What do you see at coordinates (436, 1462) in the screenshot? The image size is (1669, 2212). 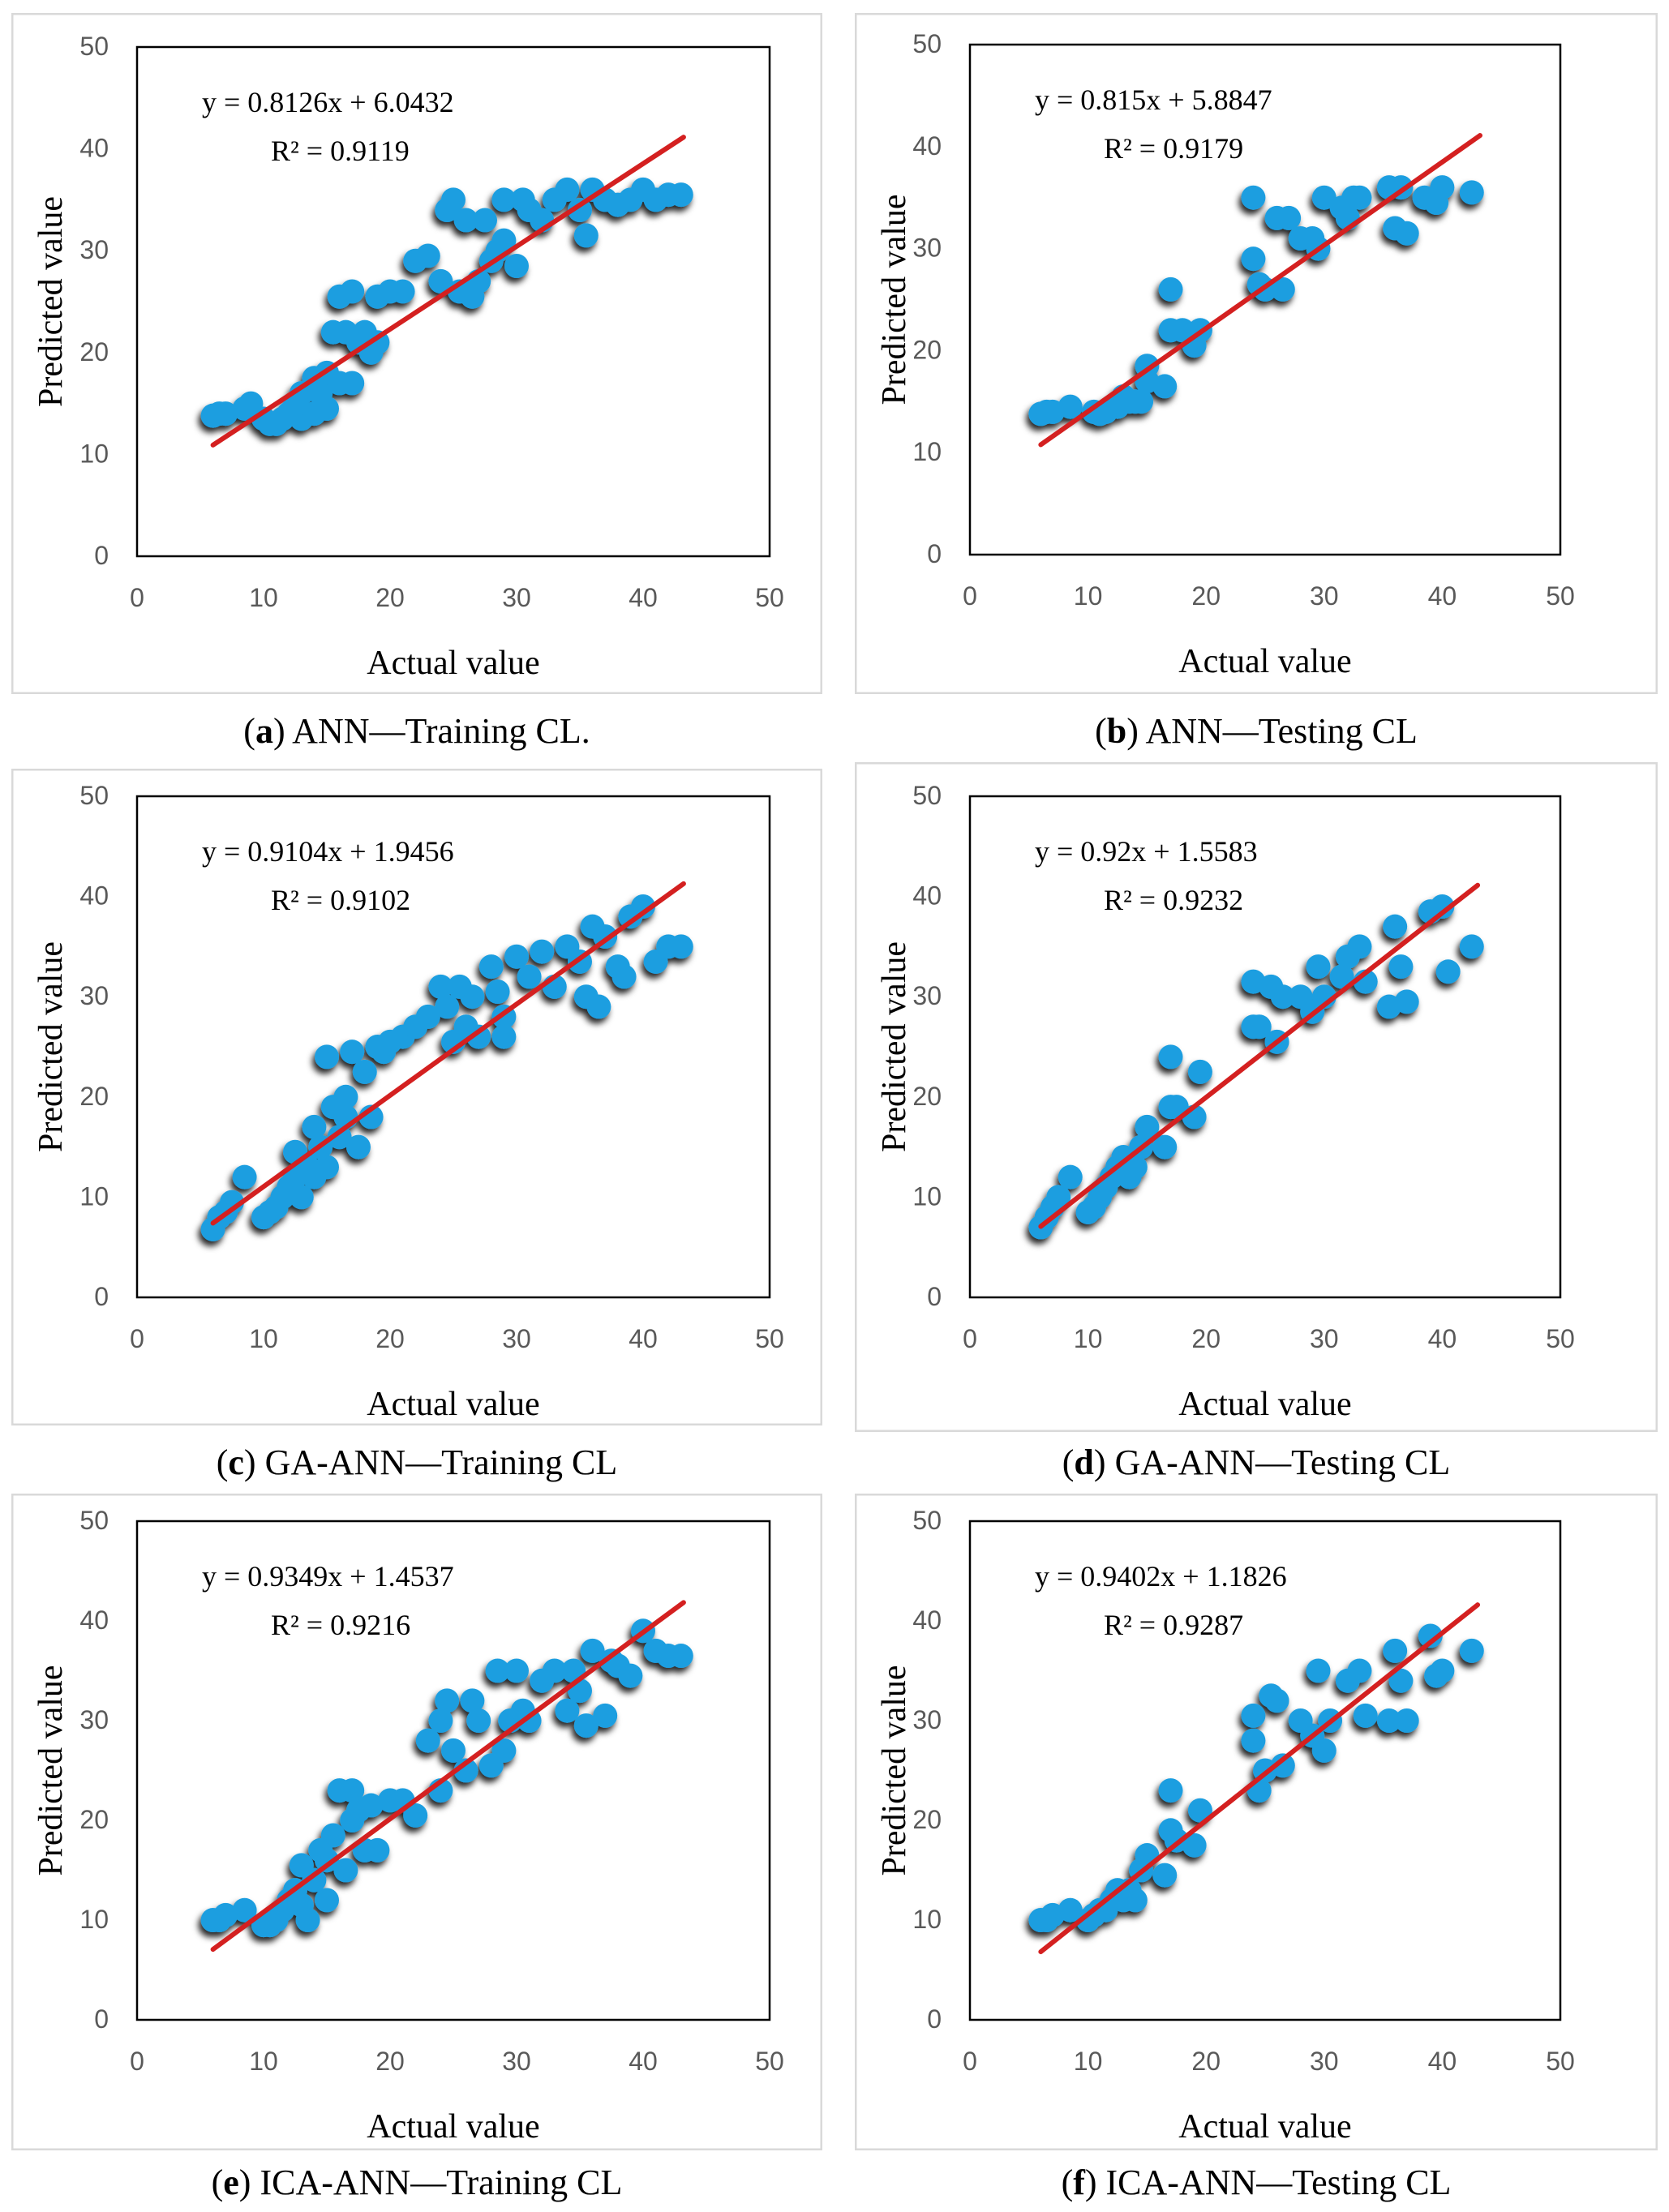 I see `caption-text: GA-ANN—Training CL` at bounding box center [436, 1462].